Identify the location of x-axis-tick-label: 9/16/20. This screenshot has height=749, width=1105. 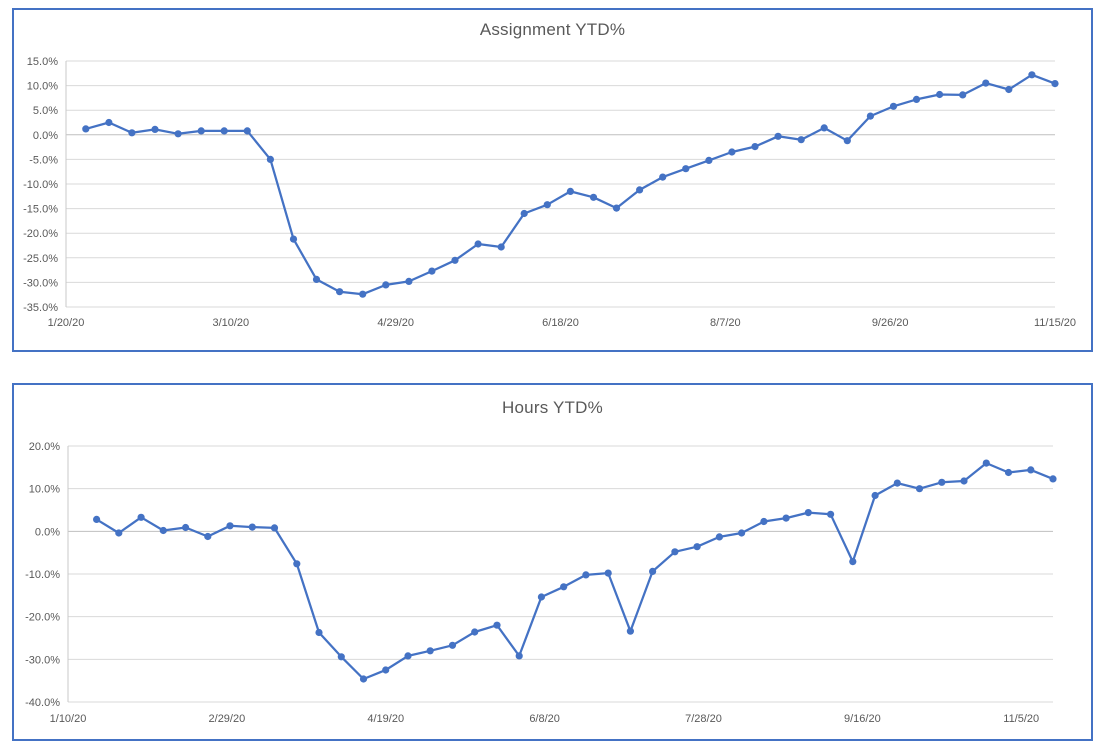
(862, 719).